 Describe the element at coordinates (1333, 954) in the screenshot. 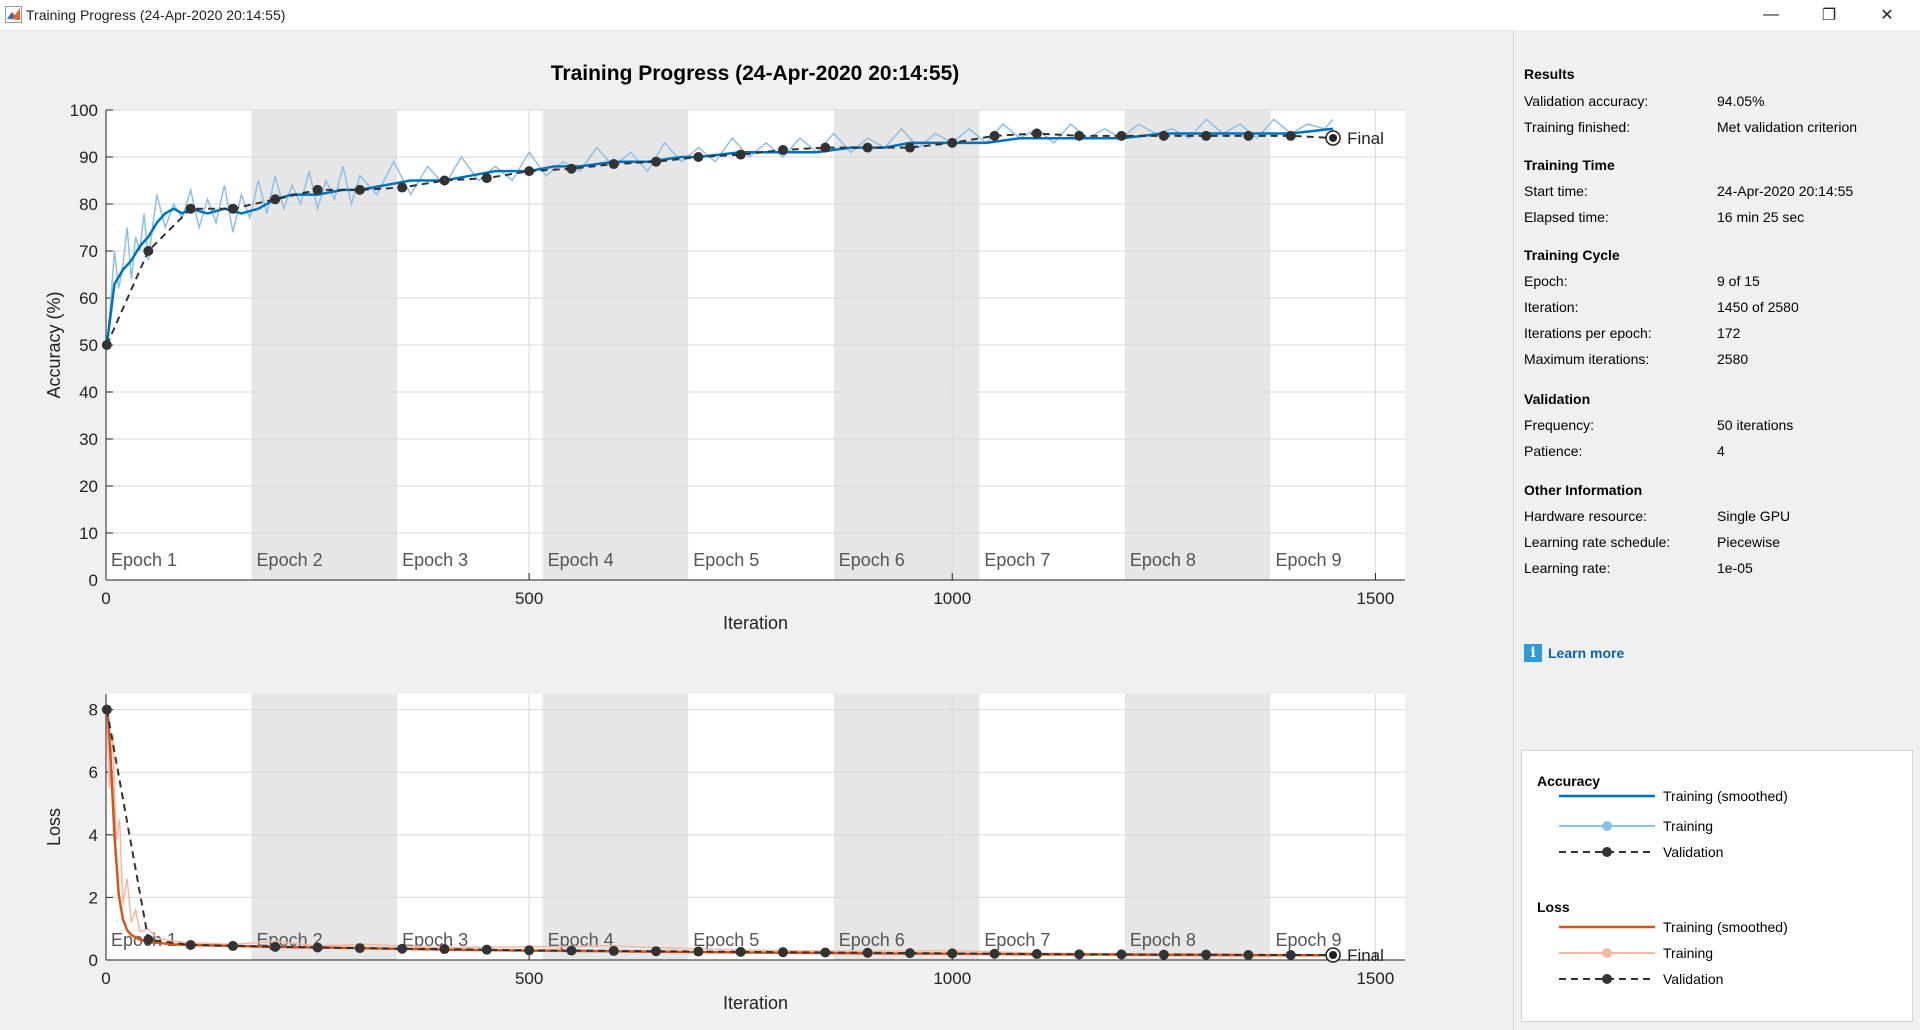

I see `loss-final-marker-dot` at that location.